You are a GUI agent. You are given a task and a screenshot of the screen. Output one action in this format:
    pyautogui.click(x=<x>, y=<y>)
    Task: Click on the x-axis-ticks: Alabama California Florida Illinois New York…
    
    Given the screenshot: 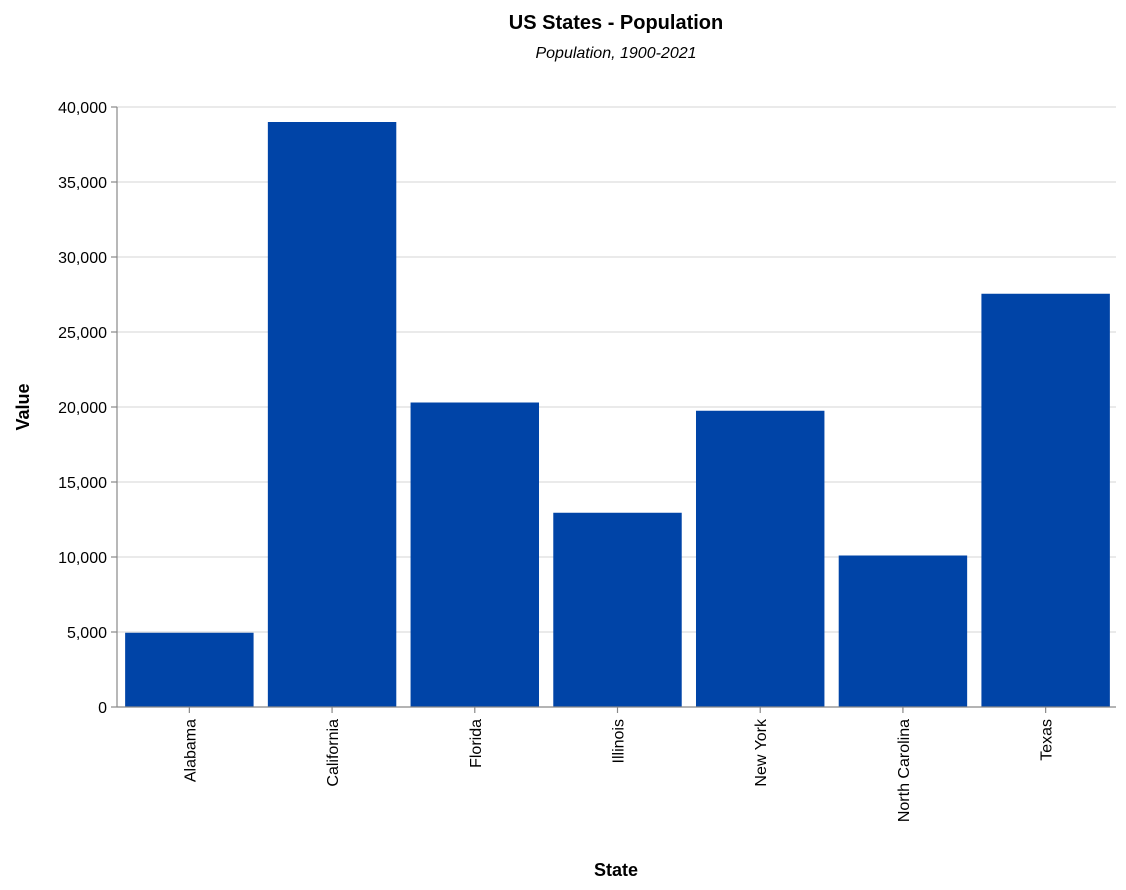 What is the action you would take?
    pyautogui.click(x=619, y=764)
    